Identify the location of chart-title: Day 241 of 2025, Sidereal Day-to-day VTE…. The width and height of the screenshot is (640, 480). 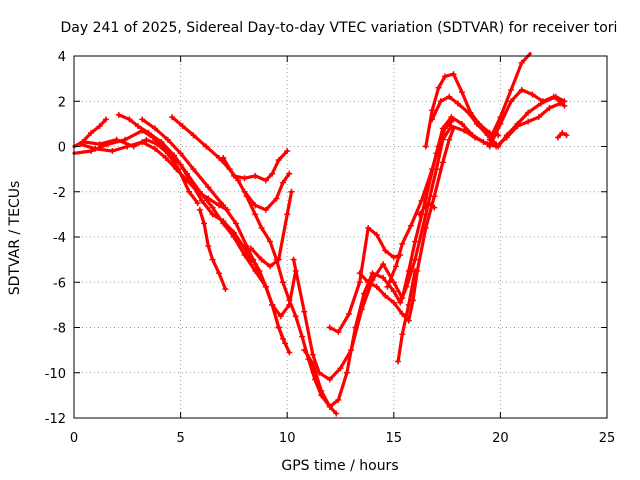
(339, 28).